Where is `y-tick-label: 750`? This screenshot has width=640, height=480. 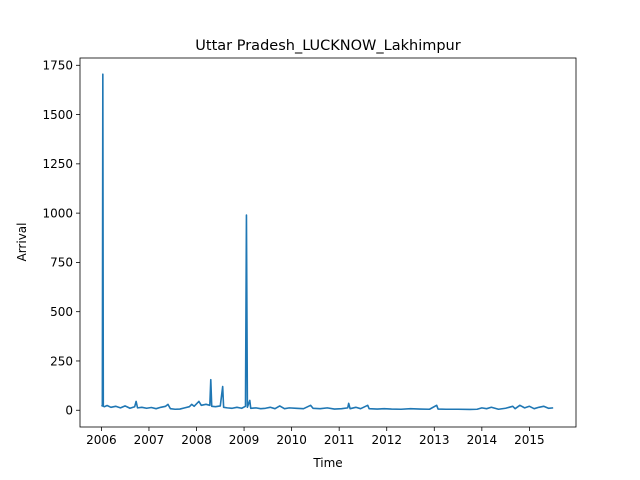
y-tick-label: 750 is located at coordinates (61, 263).